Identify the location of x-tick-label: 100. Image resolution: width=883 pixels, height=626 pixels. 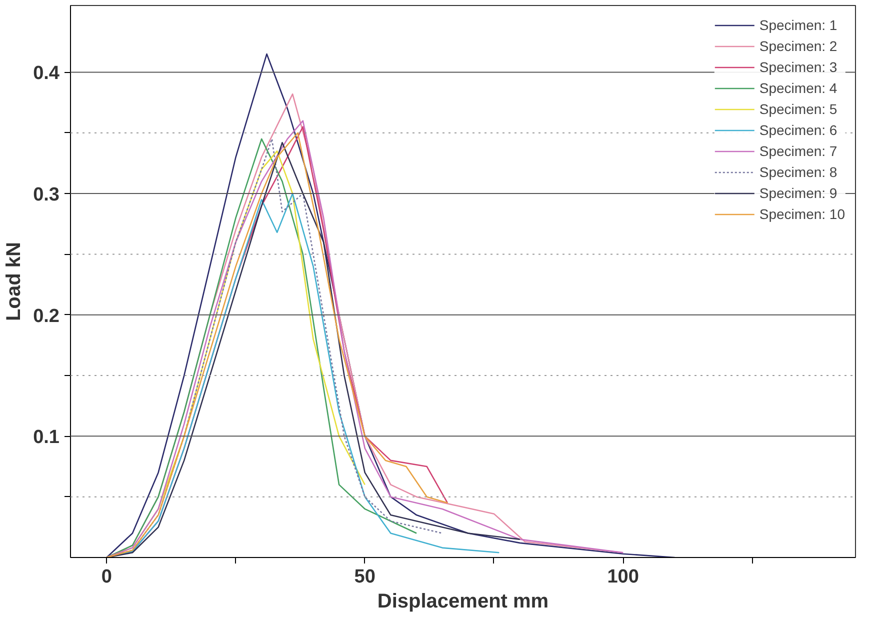
(623, 577).